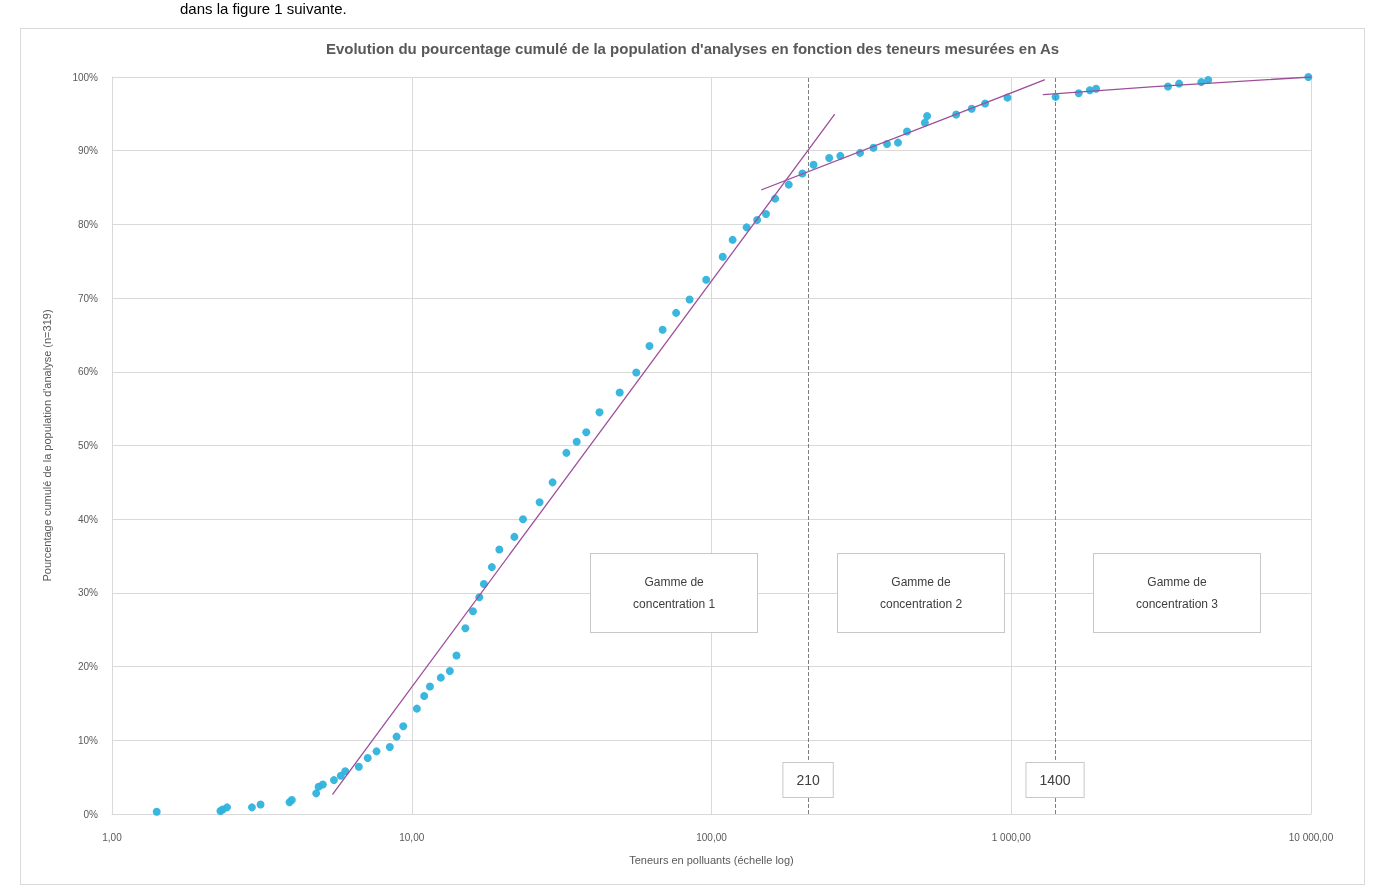  Describe the element at coordinates (88, 593) in the screenshot. I see `y-tick-label: 30%` at that location.